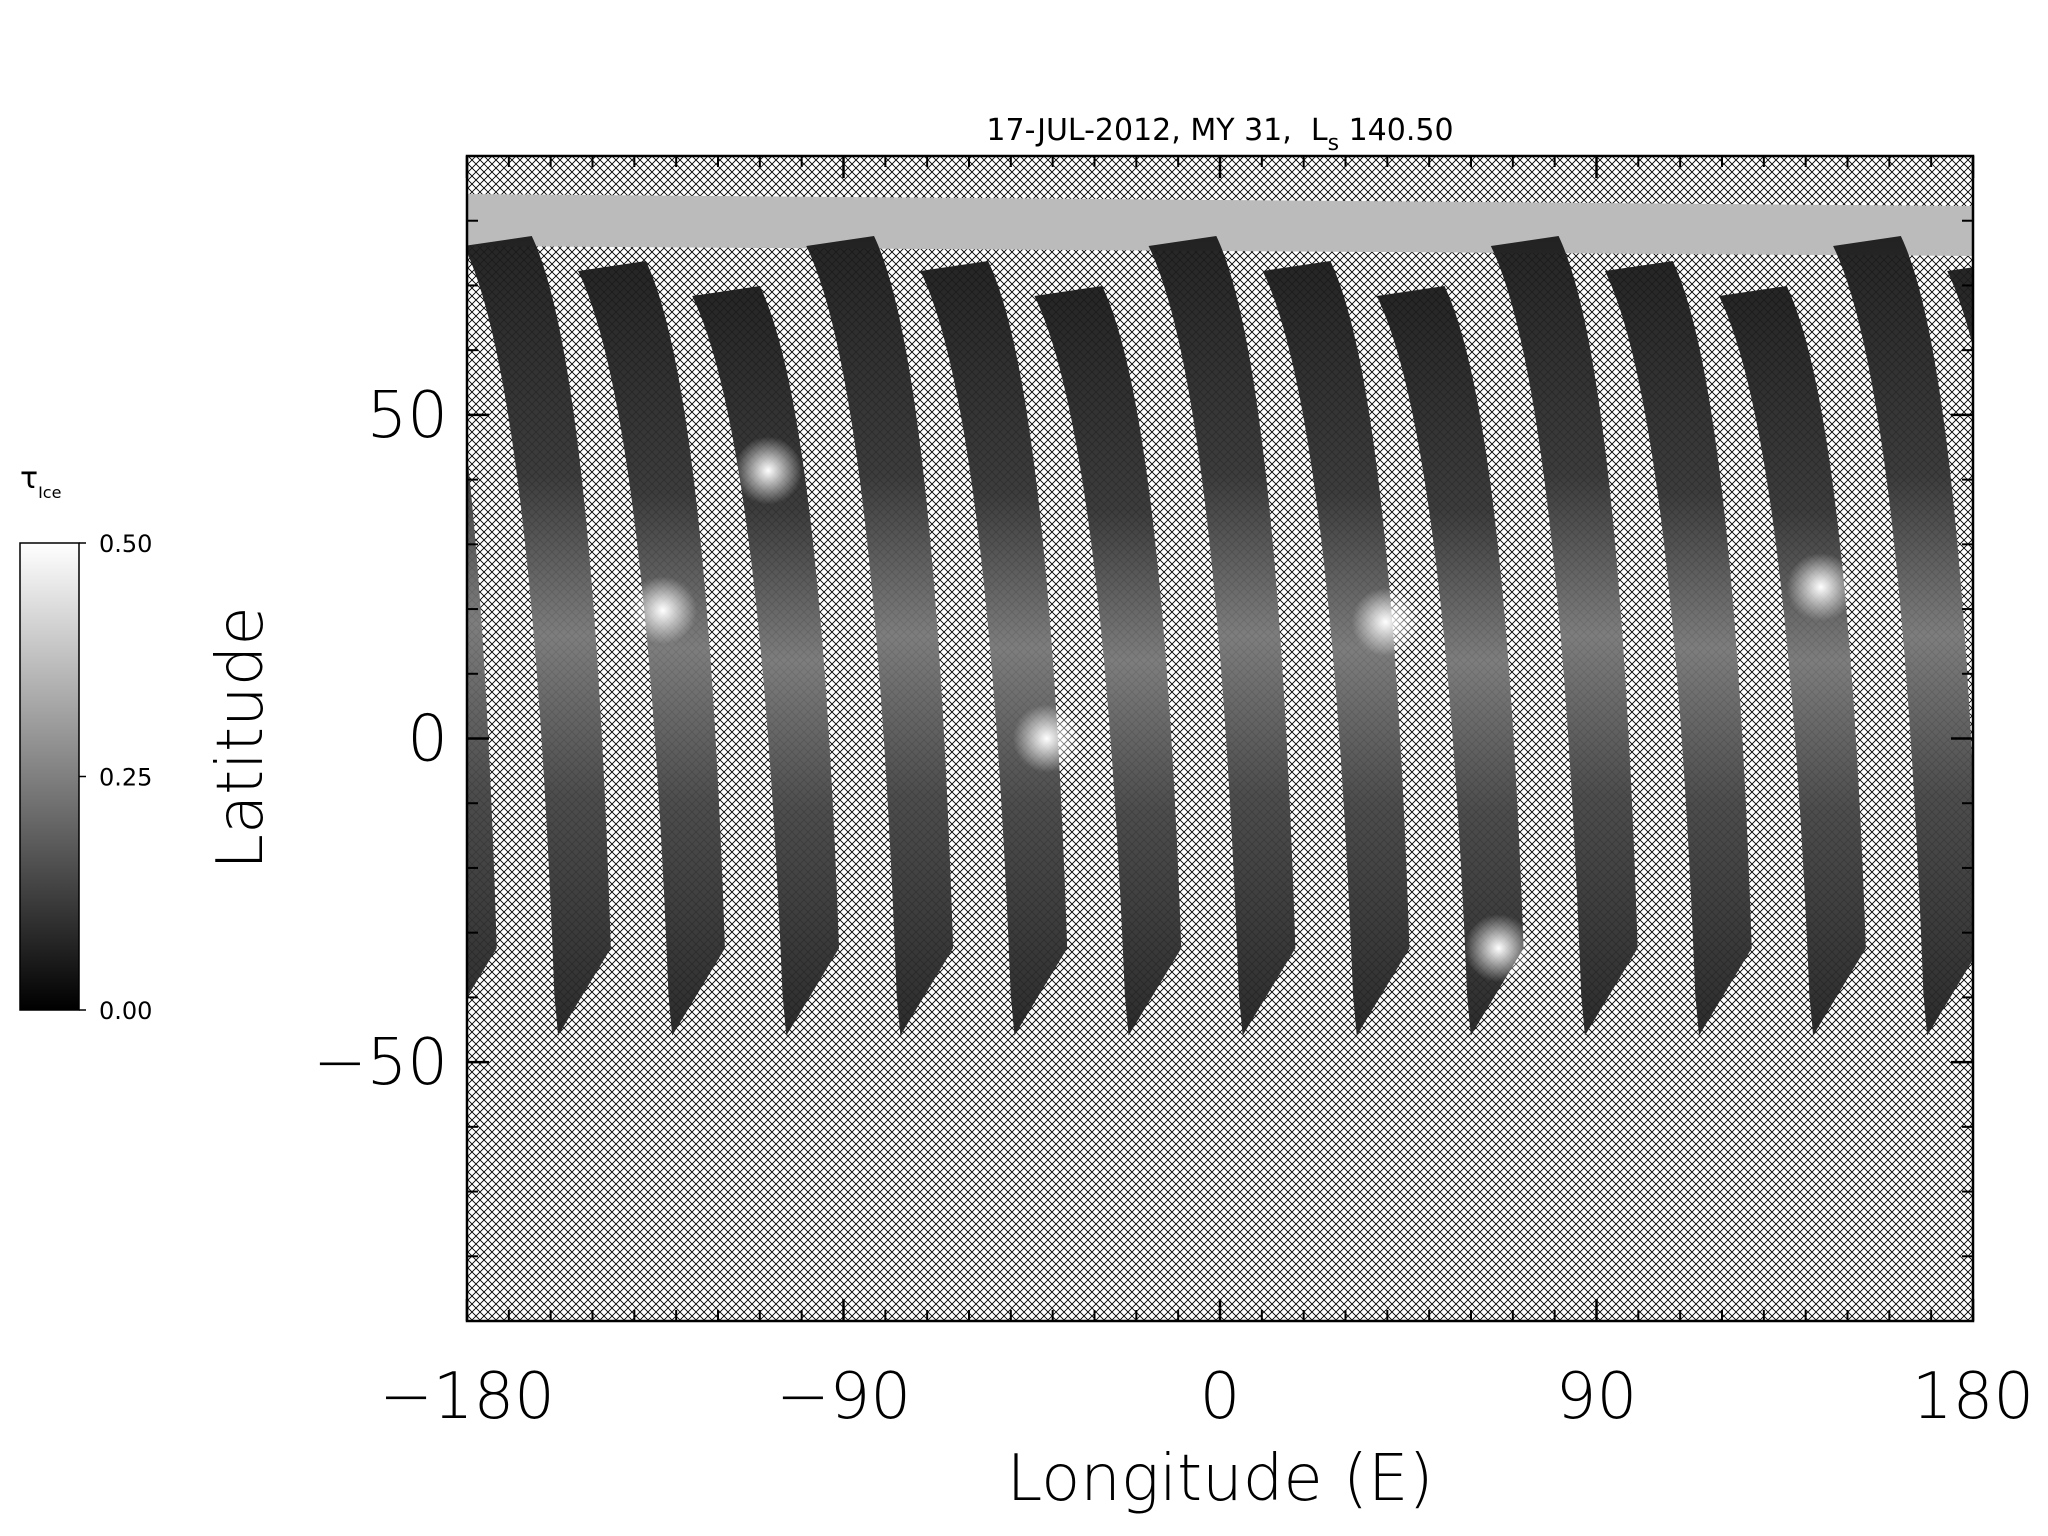 The height and width of the screenshot is (1536, 2048). I want to click on colorbar-tick-label: 0.50, so click(125, 544).